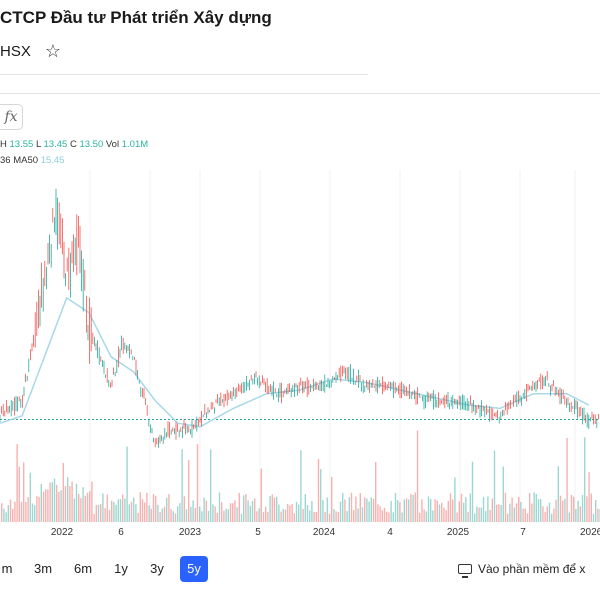 The image size is (600, 600). What do you see at coordinates (11, 117) in the screenshot?
I see `indicators-button: fx` at bounding box center [11, 117].